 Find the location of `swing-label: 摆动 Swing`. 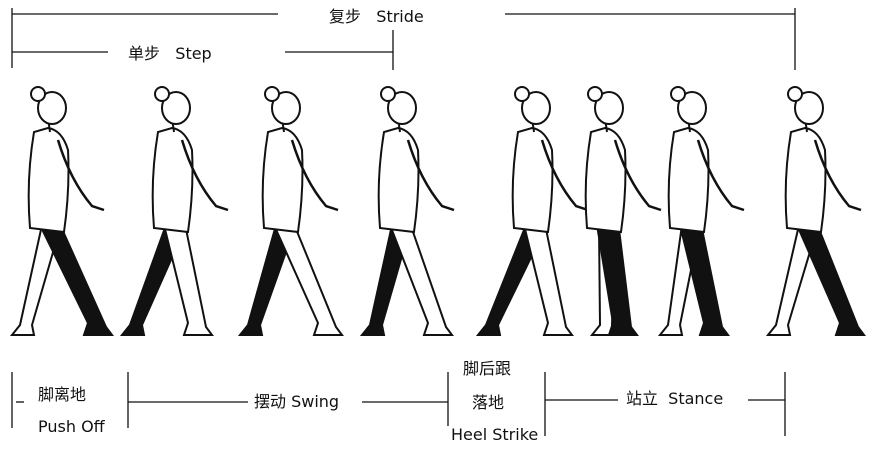

swing-label: 摆动 Swing is located at coordinates (297, 402).